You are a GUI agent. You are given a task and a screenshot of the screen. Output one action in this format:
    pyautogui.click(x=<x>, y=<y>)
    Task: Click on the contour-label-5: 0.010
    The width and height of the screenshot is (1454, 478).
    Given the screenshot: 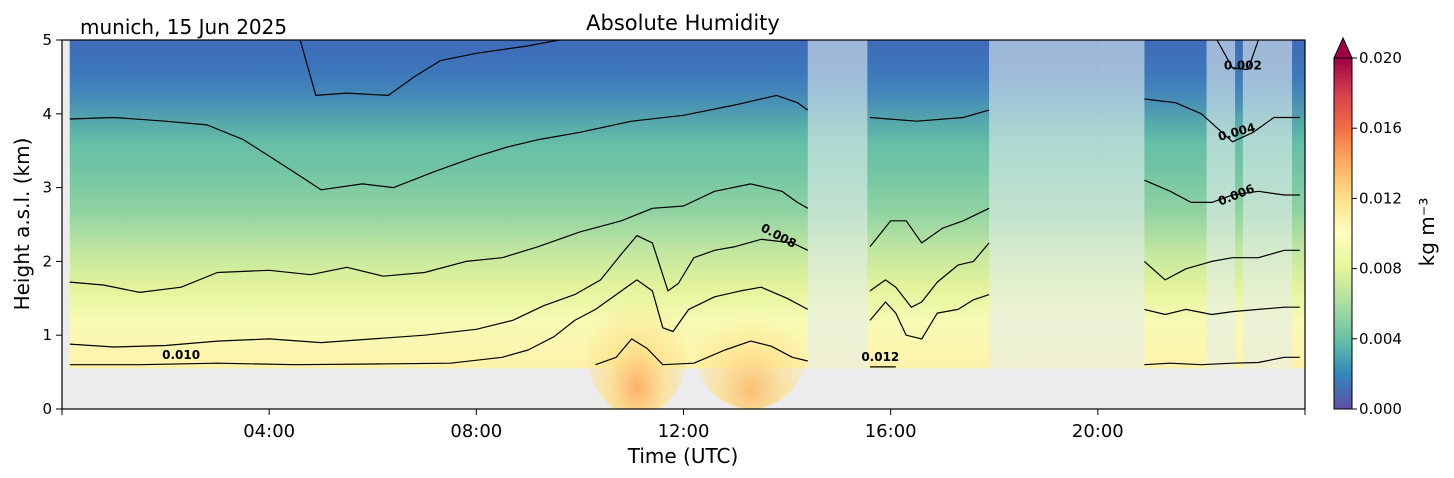 What is the action you would take?
    pyautogui.click(x=181, y=355)
    